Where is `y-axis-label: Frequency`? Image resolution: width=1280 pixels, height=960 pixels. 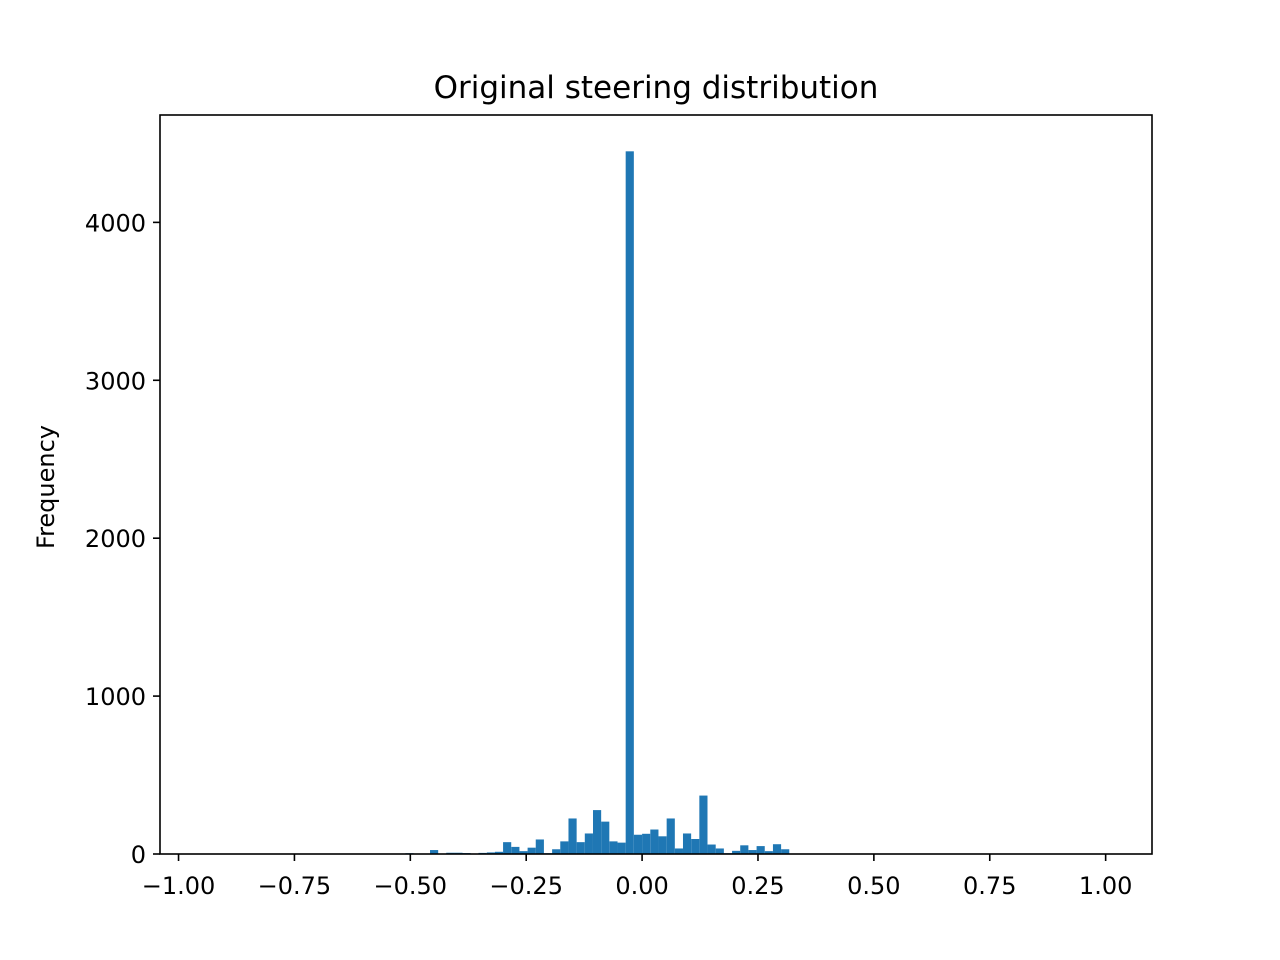 y-axis-label: Frequency is located at coordinates (46, 487).